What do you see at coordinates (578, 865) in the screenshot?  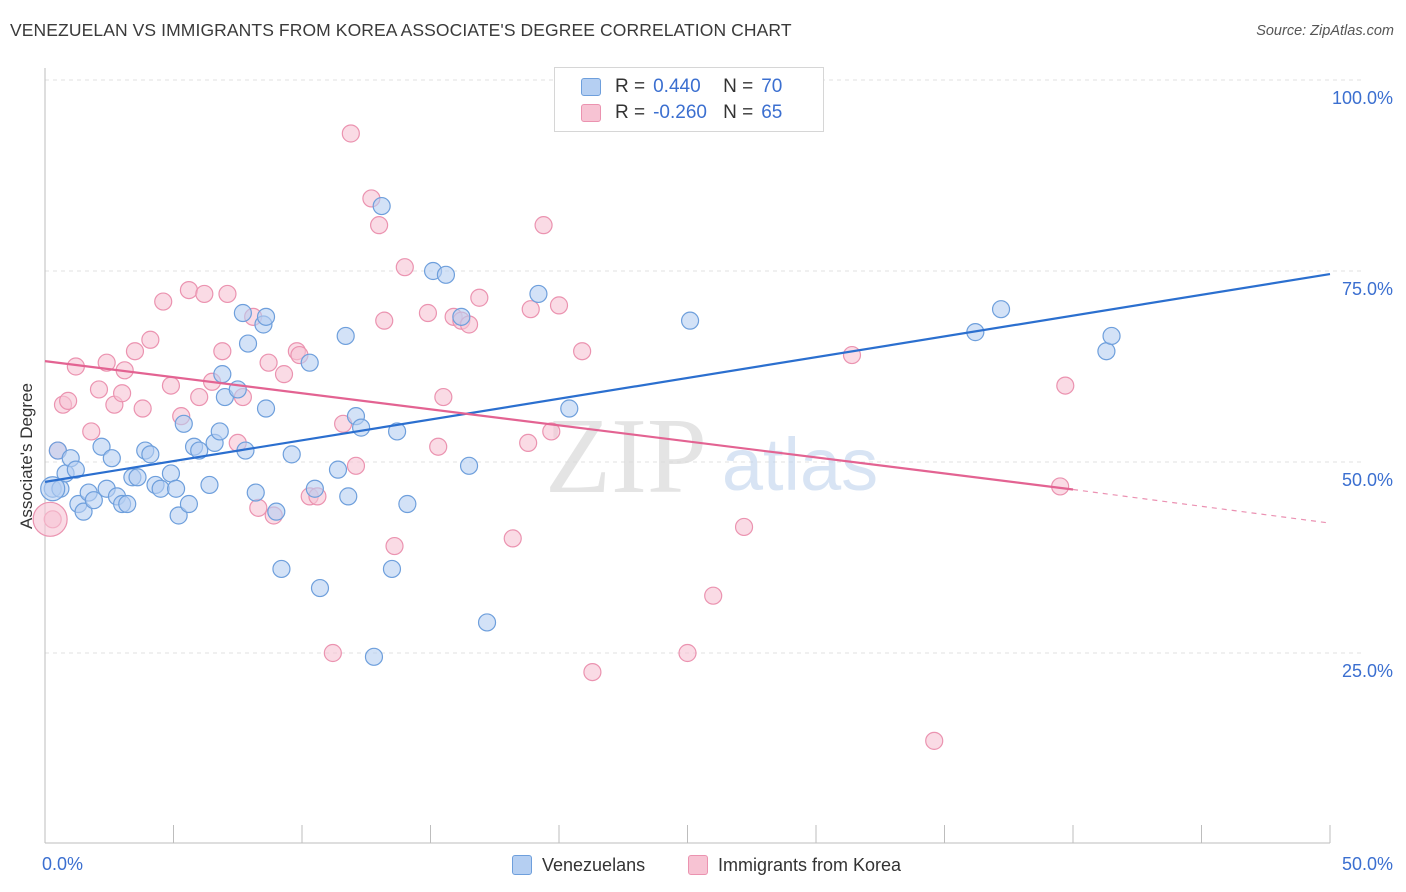 I see `bottom-legend-venezuelans: Venezuelans` at bounding box center [578, 865].